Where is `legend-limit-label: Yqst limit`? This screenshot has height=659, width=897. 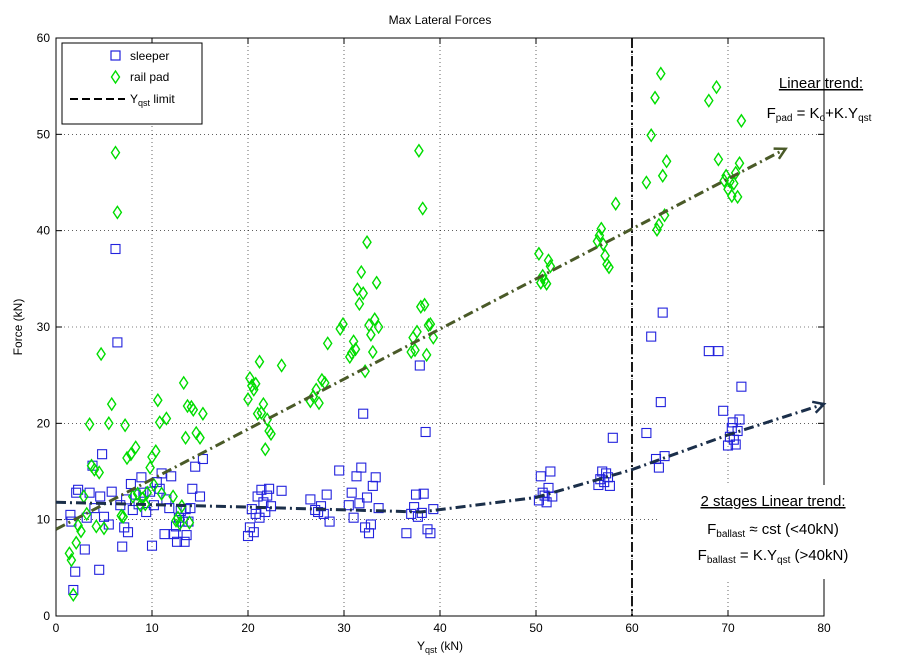 legend-limit-label: Yqst limit is located at coordinates (152, 100).